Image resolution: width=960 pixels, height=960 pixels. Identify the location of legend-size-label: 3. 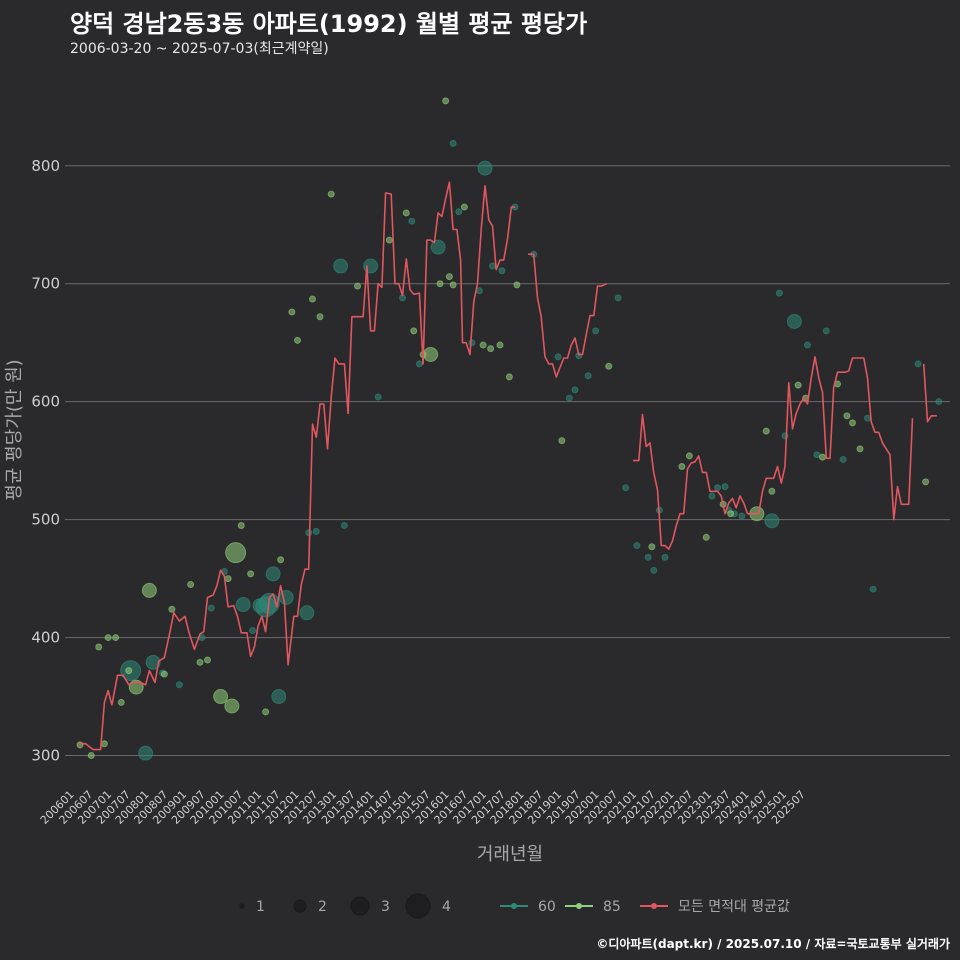
(385, 907).